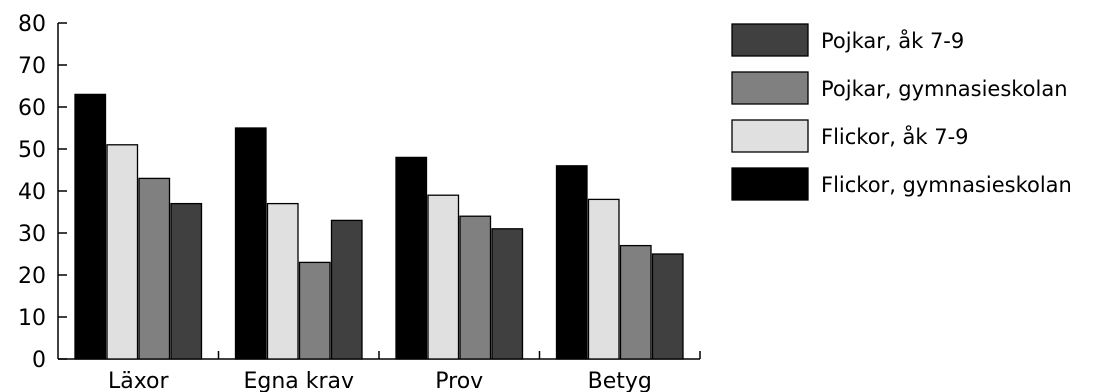  What do you see at coordinates (32, 234) in the screenshot?
I see `y-tick-label: 30` at bounding box center [32, 234].